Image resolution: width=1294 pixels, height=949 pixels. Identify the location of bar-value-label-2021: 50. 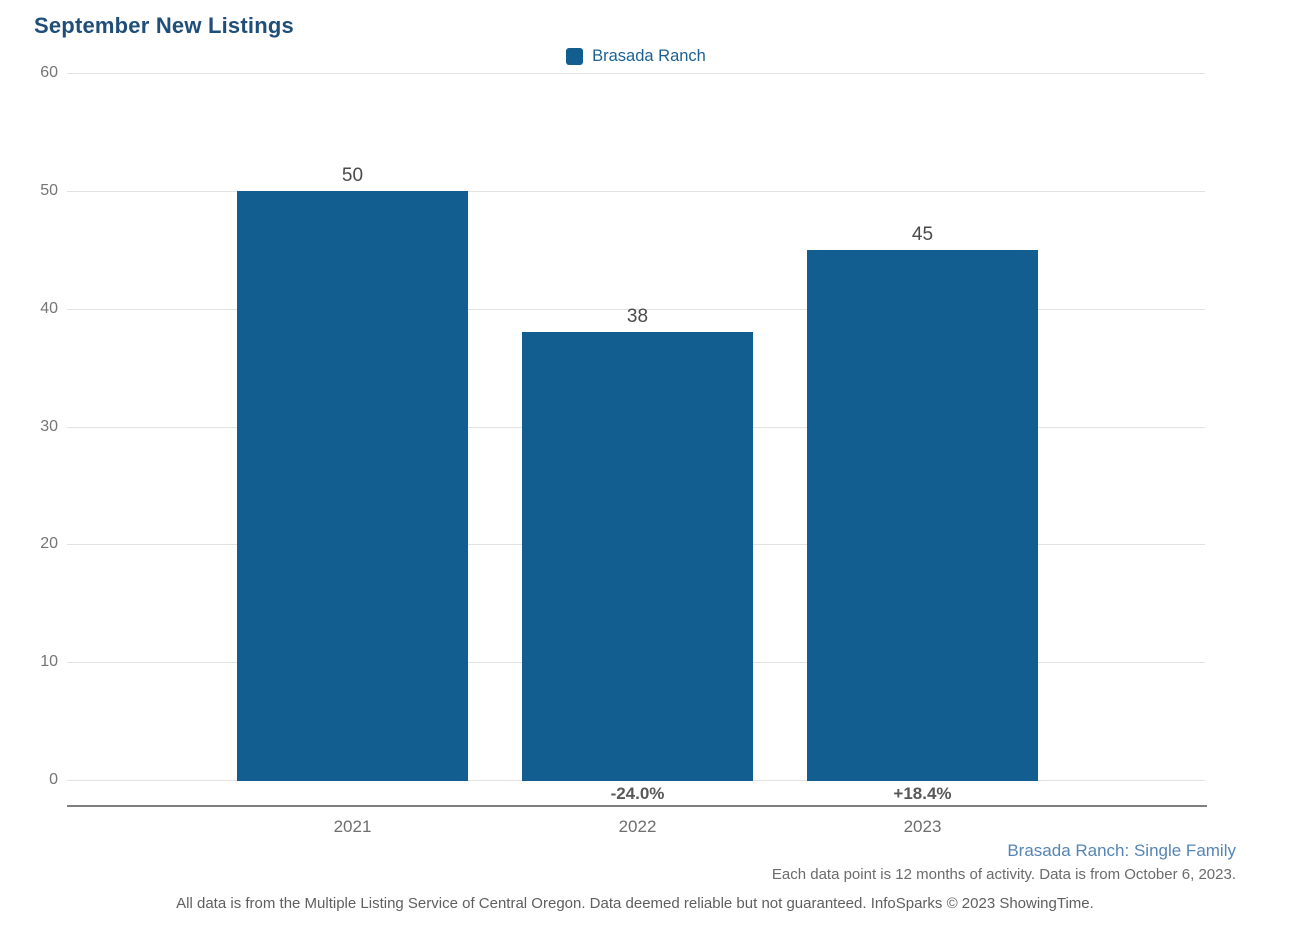
(352, 175).